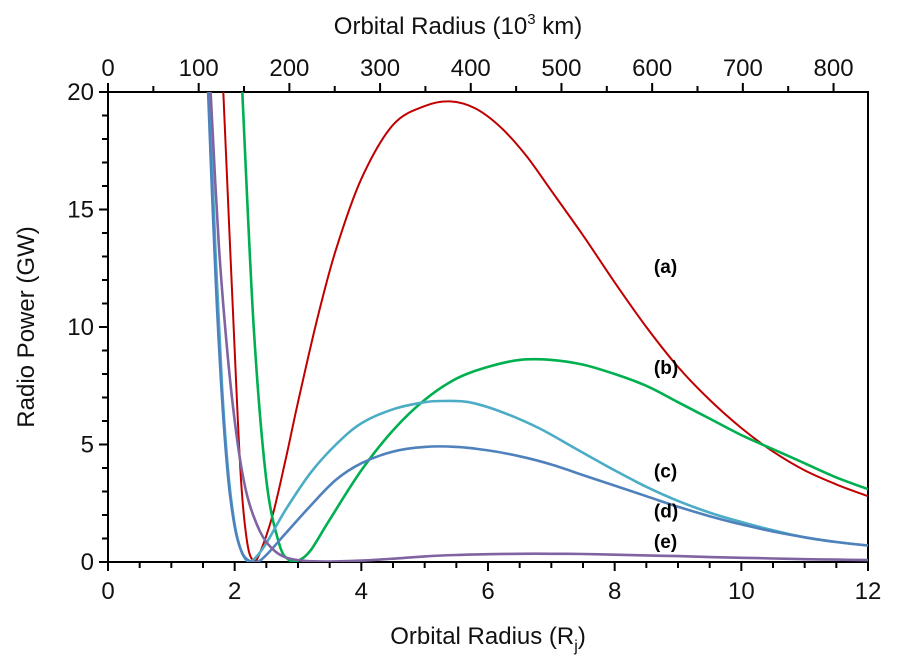 The height and width of the screenshot is (662, 910). What do you see at coordinates (26, 326) in the screenshot?
I see `y-axis-title: Radio Power (GW)` at bounding box center [26, 326].